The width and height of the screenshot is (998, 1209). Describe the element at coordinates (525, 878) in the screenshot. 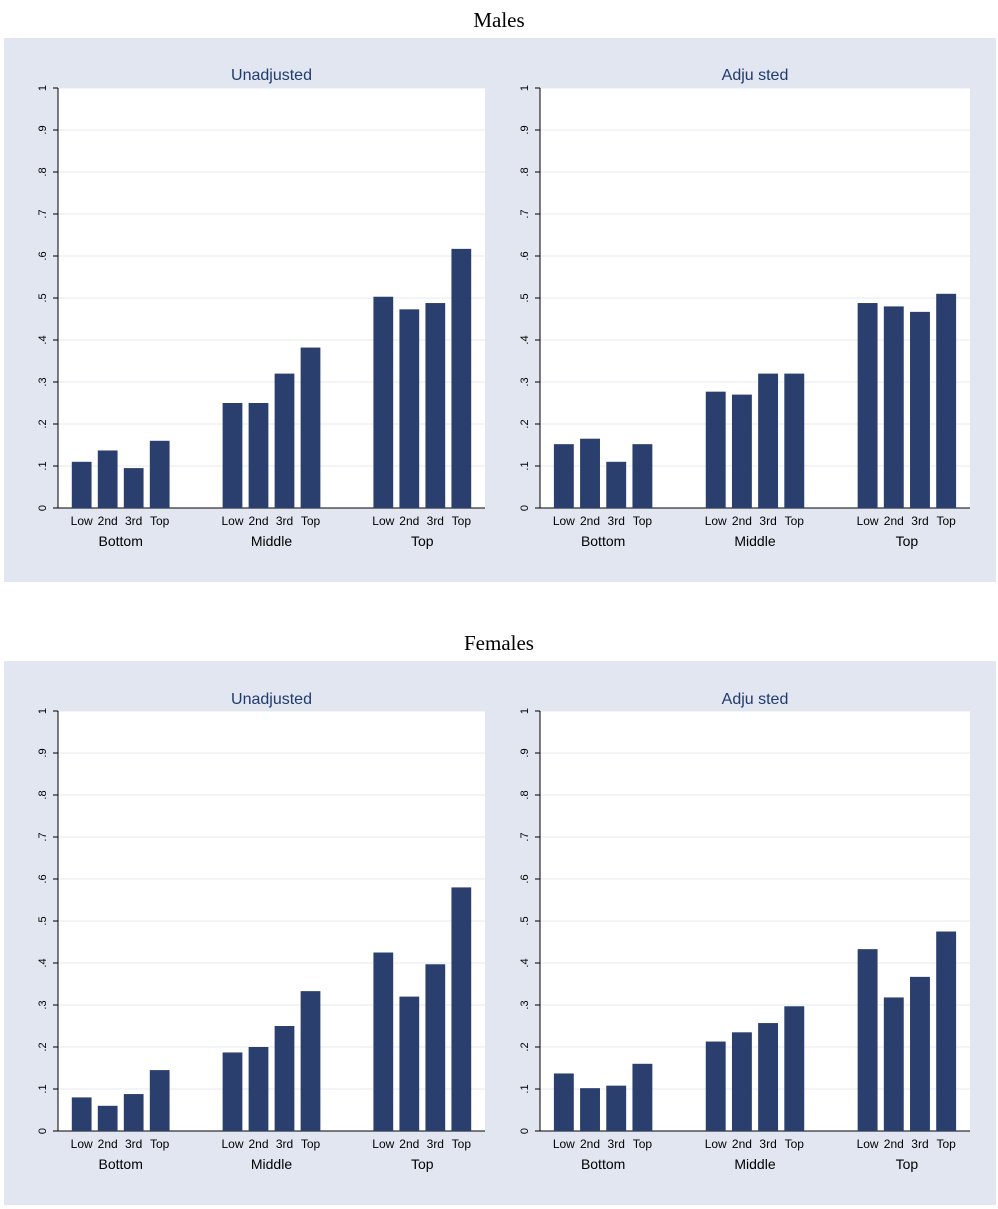

I see `y-tick-label: .6` at that location.